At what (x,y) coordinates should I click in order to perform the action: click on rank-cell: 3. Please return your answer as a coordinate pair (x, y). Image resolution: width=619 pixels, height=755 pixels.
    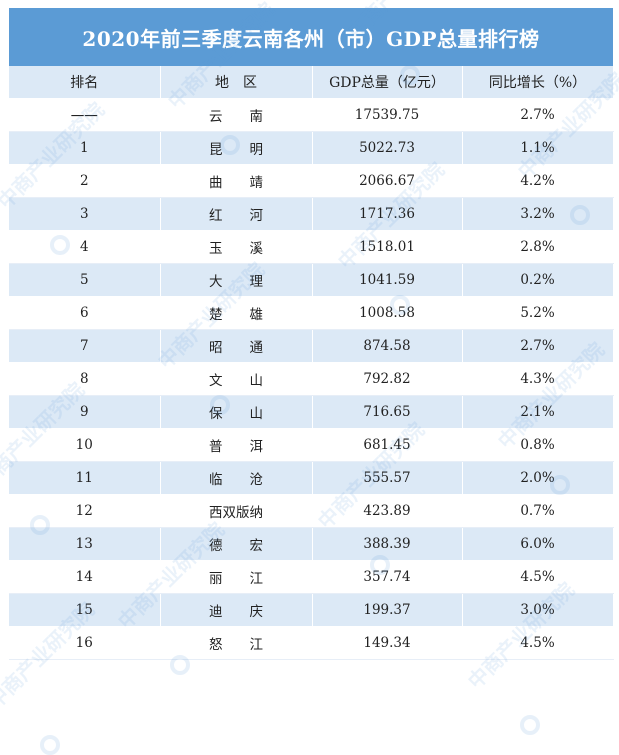
    Looking at the image, I should click on (85, 214).